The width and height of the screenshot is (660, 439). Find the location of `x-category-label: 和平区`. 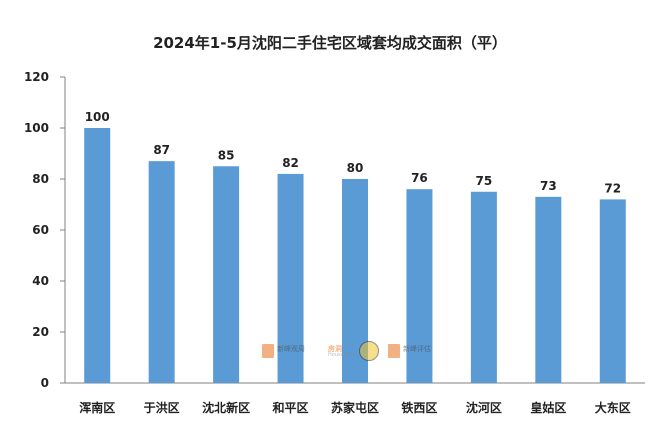

x-category-label: 和平区 is located at coordinates (290, 407).